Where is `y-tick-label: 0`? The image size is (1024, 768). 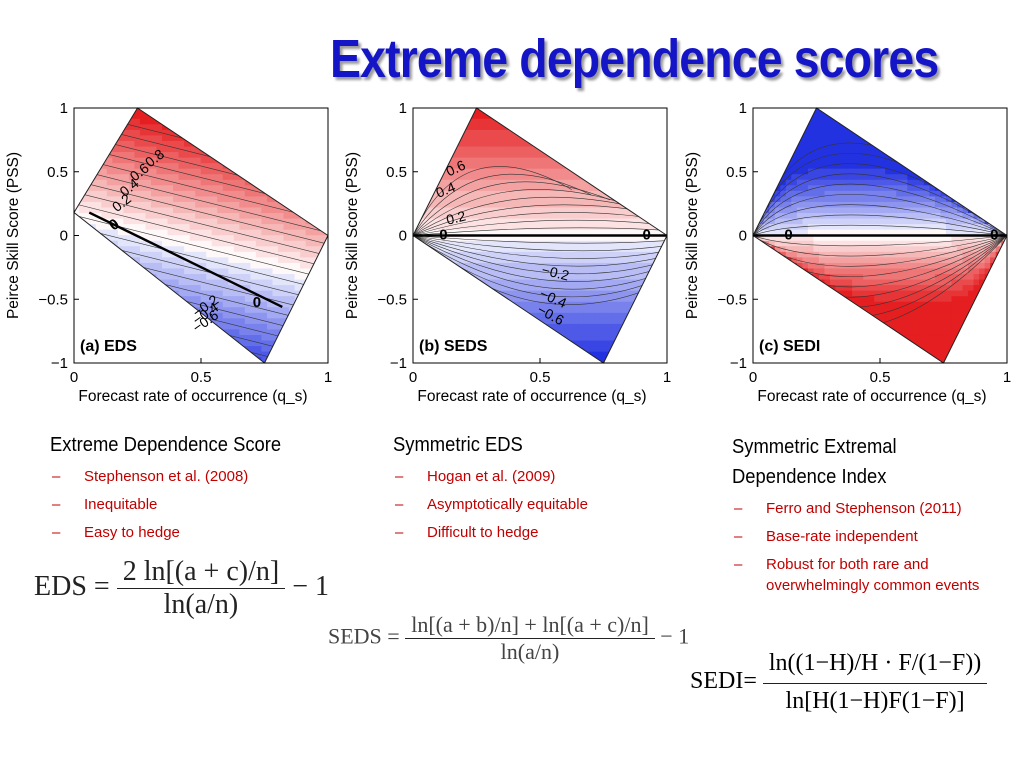 y-tick-label: 0 is located at coordinates (403, 236).